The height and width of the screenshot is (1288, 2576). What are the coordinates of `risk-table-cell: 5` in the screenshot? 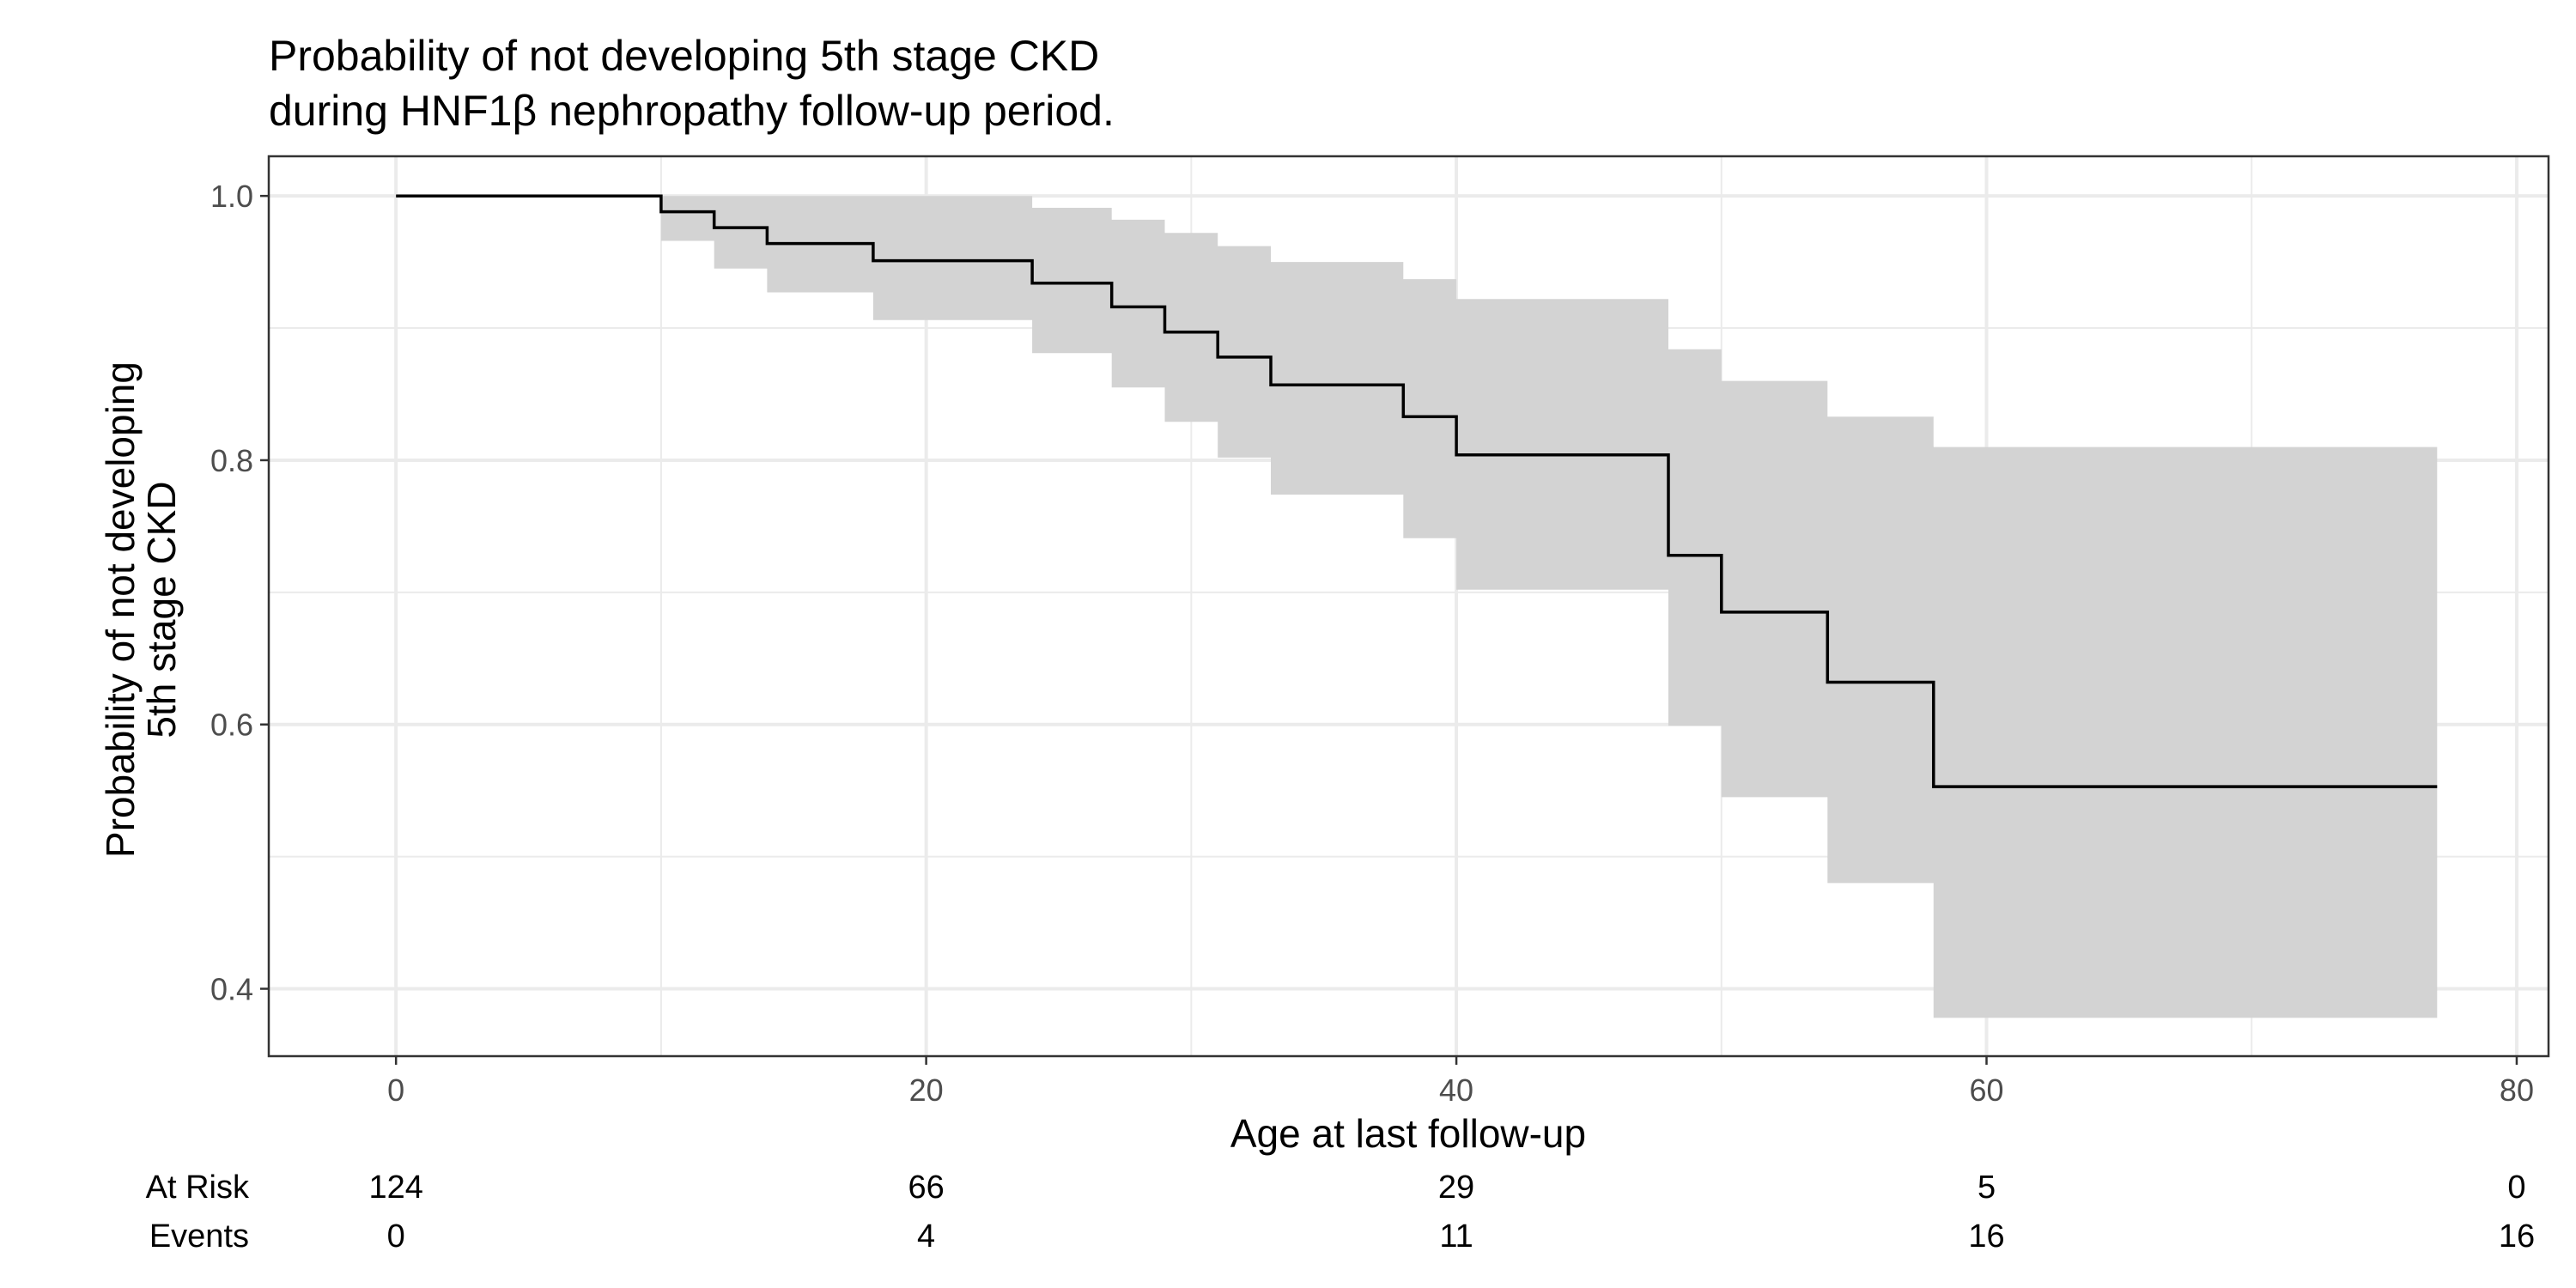 It's located at (1987, 1188).